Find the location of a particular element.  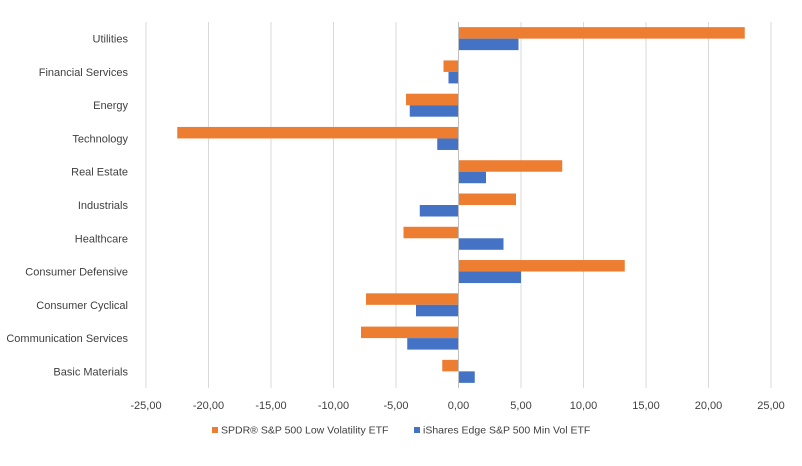

x-tick-label: 0,00 is located at coordinates (458, 406).